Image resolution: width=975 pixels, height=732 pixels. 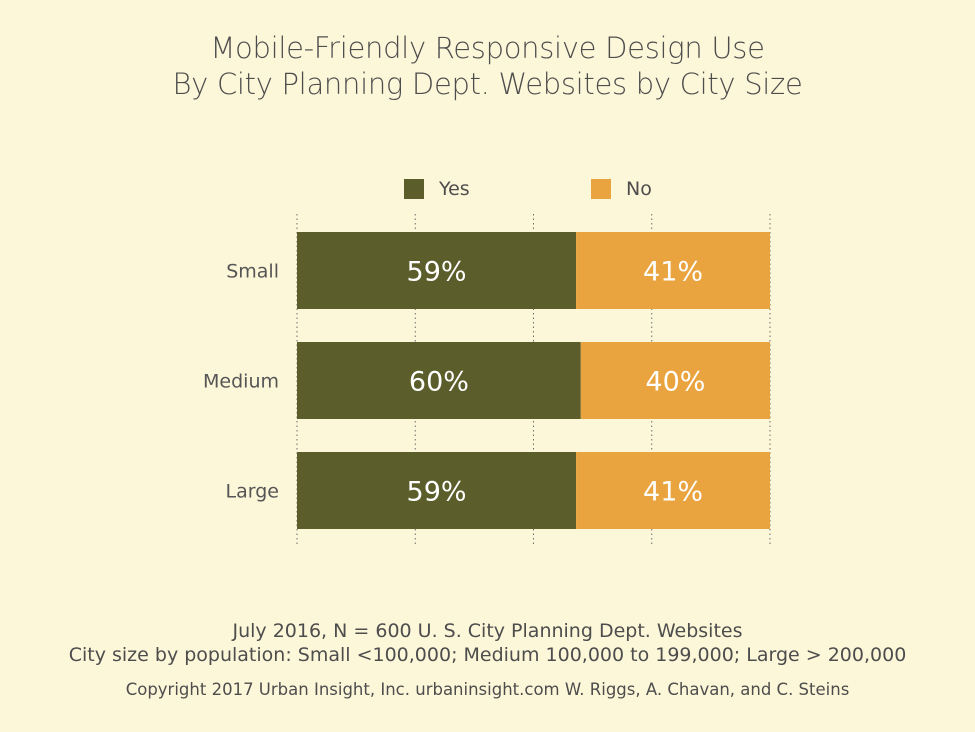 What do you see at coordinates (487, 48) in the screenshot?
I see `chart-title-line-1: Mobile-Friendly Responsive Design Use` at bounding box center [487, 48].